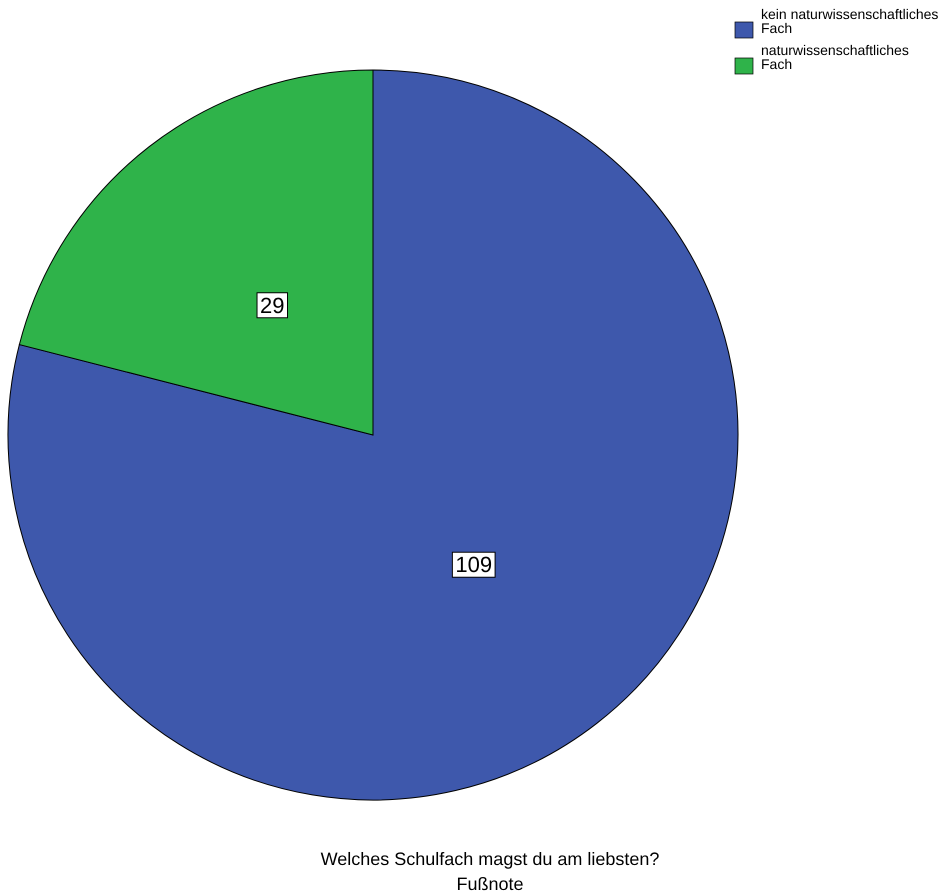  I want to click on data-label: 29, so click(272, 305).